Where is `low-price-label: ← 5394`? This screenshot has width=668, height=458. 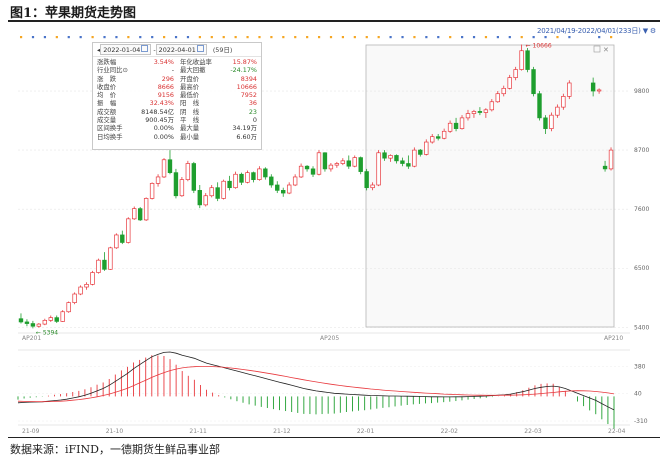
low-price-label: ← 5394 is located at coordinates (47, 332).